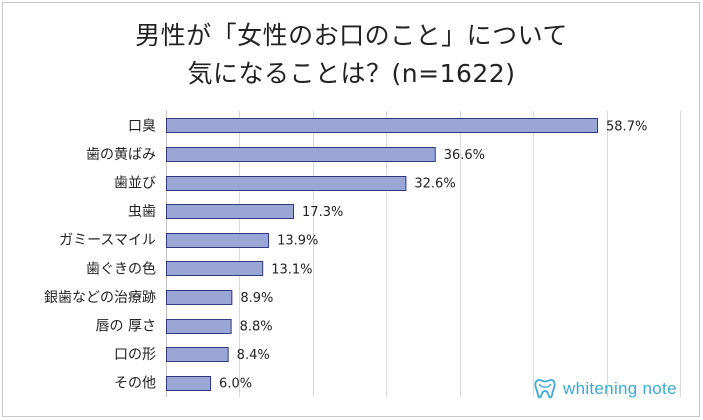  Describe the element at coordinates (142, 126) in the screenshot. I see `category-label: 口臭` at that location.